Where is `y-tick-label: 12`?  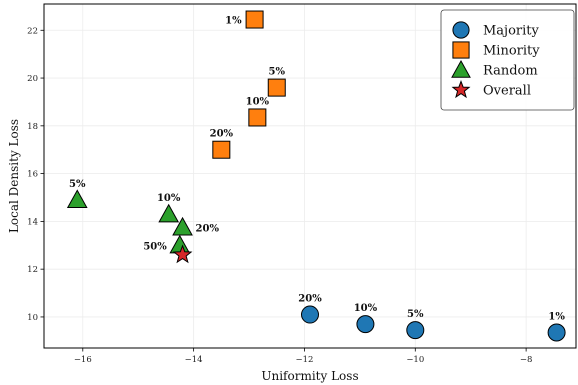 y-tick-label: 12 is located at coordinates (32, 270).